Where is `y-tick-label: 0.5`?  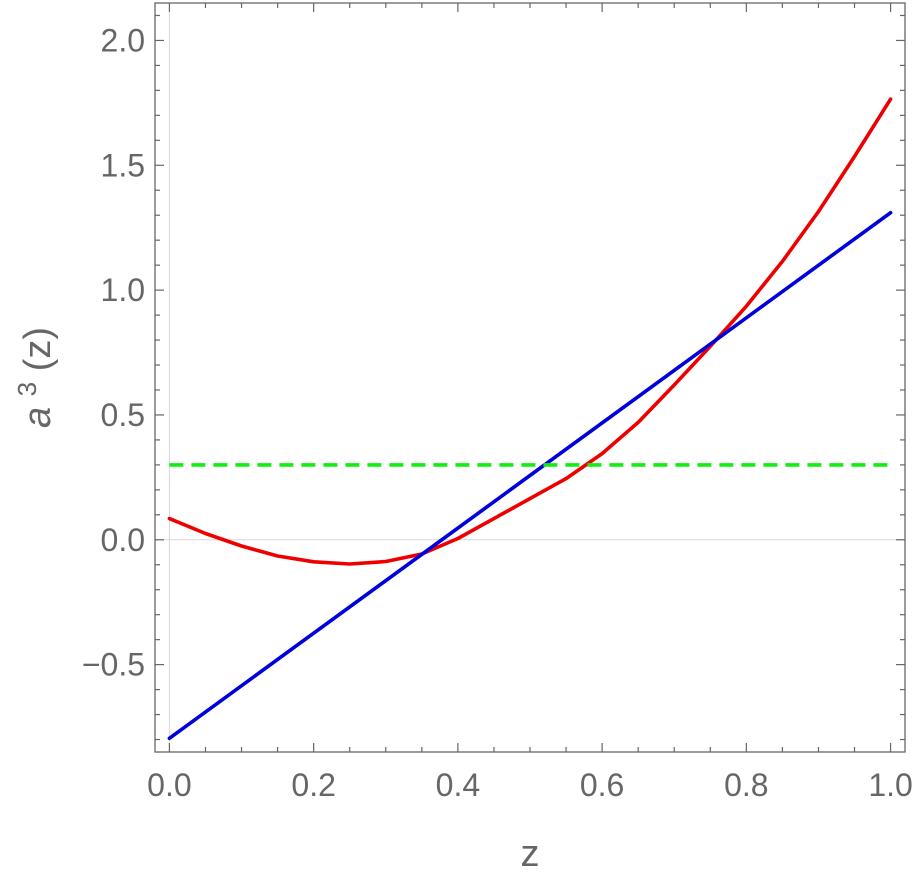 y-tick-label: 0.5 is located at coordinates (123, 415).